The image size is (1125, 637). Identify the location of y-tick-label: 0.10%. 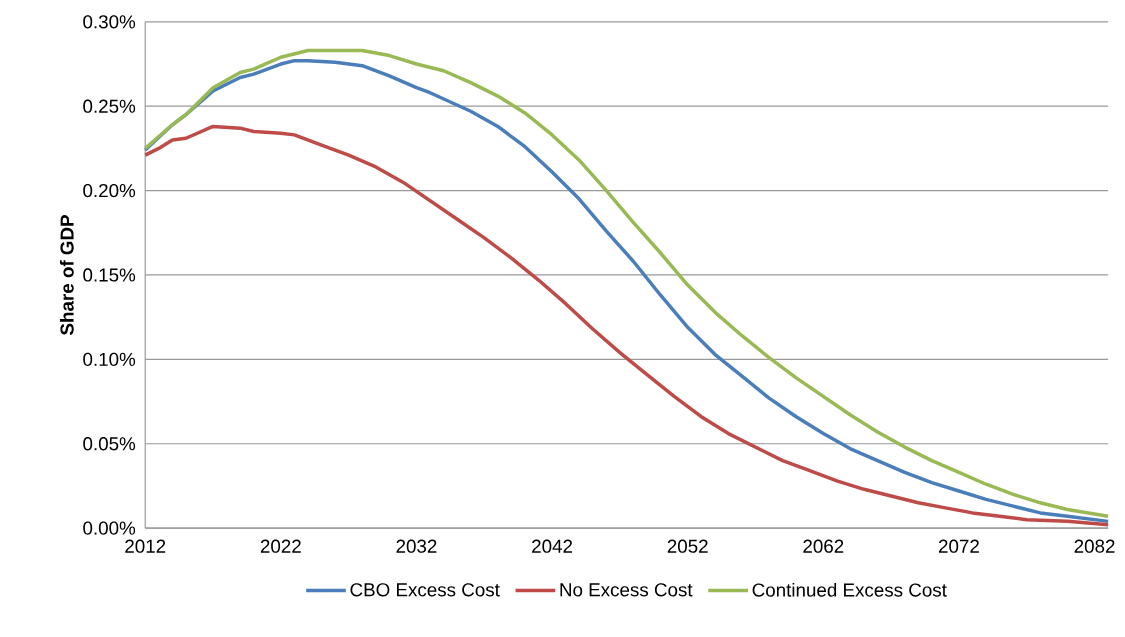
(109, 359).